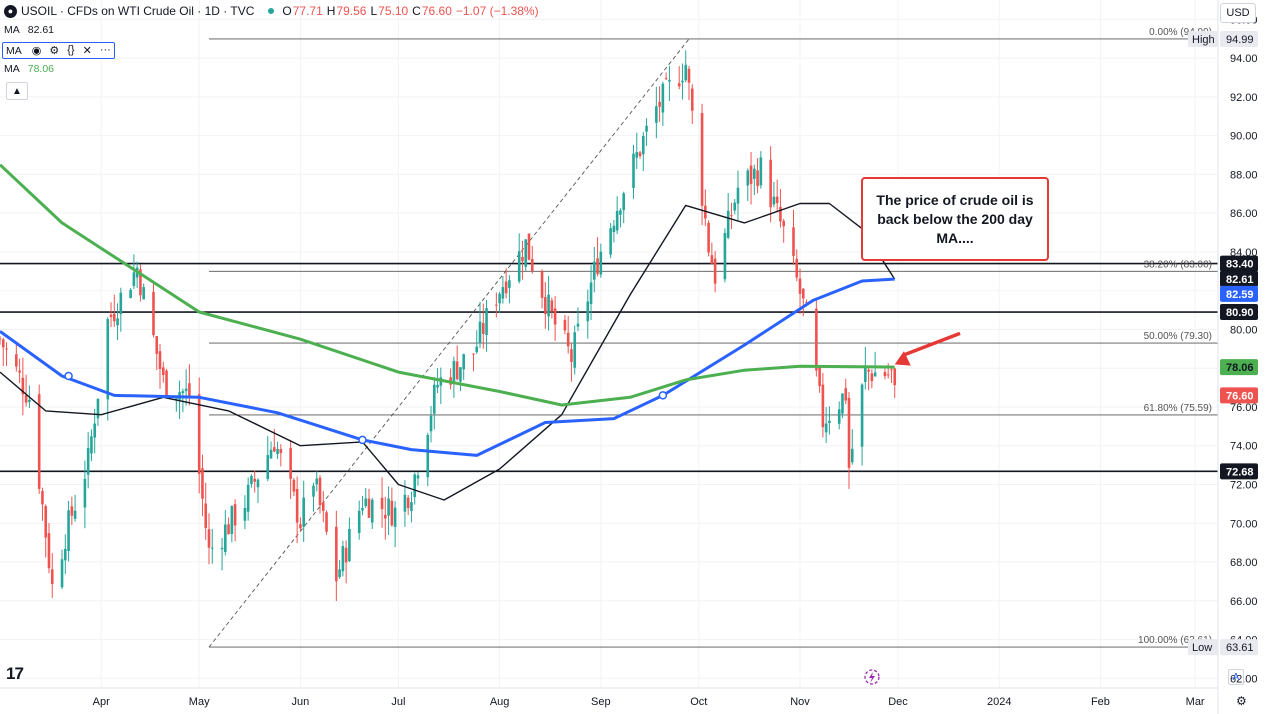 Image resolution: width=1268 pixels, height=714 pixels. Describe the element at coordinates (1202, 648) in the screenshot. I see `price-tag: Low` at that location.